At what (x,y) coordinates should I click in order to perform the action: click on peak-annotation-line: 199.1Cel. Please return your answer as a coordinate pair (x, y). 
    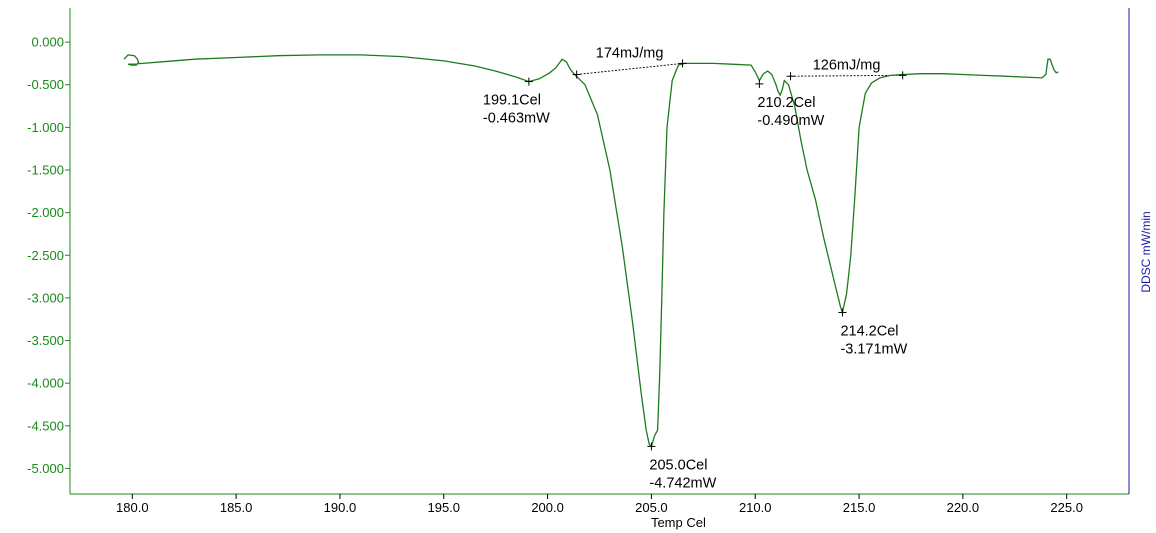
    Looking at the image, I should click on (512, 101).